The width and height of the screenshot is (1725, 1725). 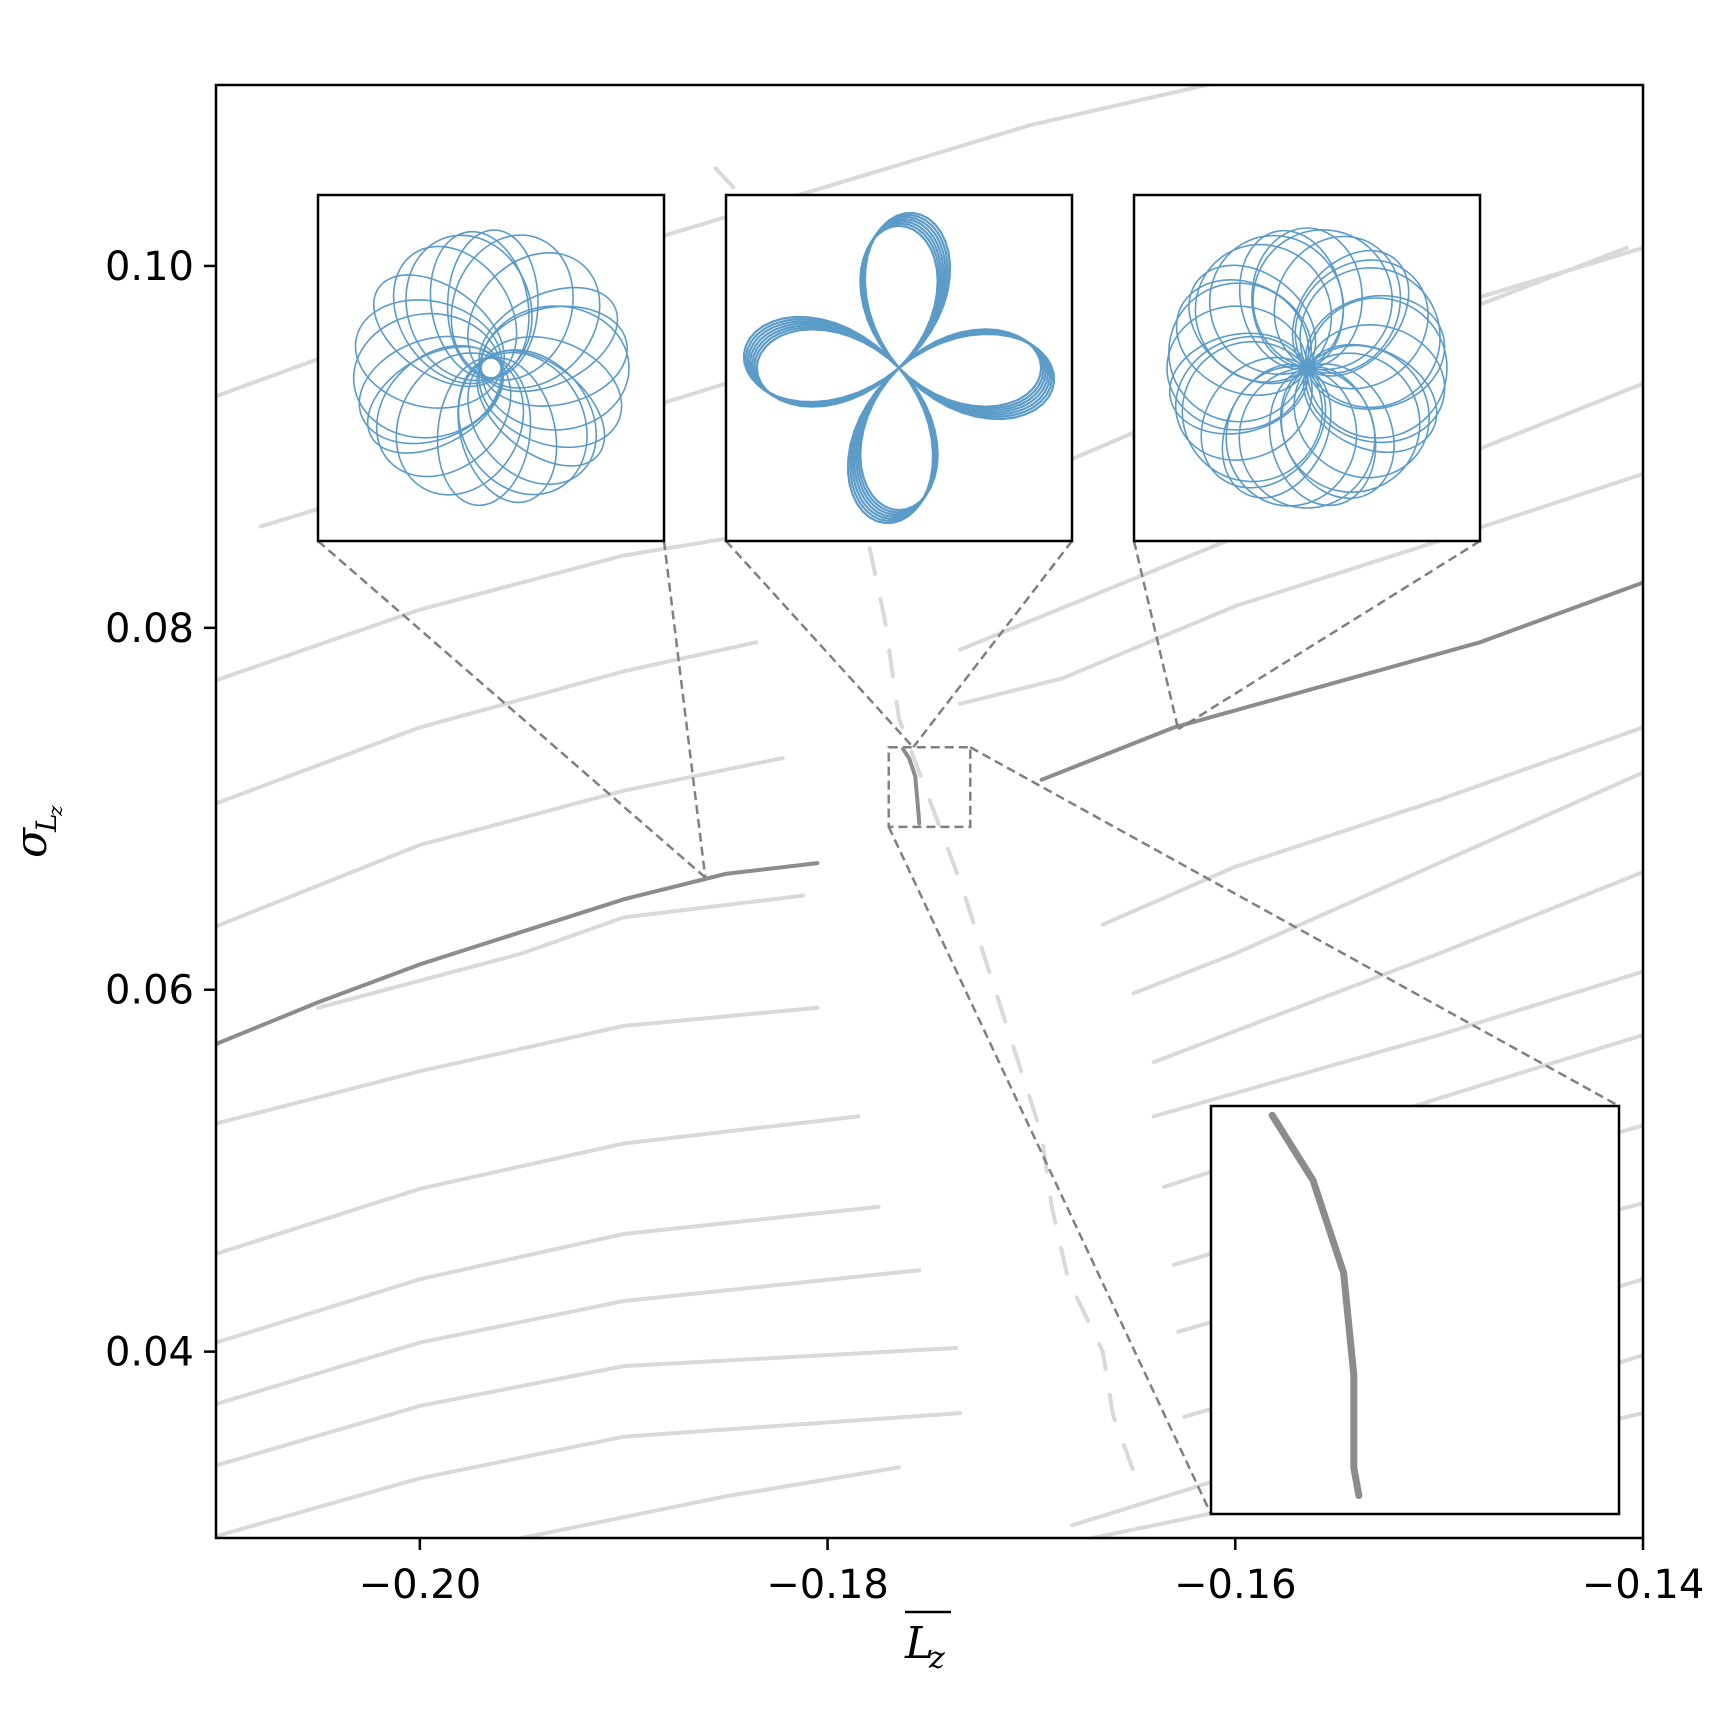 I want to click on y-tick-label: 0.10, so click(x=149, y=267).